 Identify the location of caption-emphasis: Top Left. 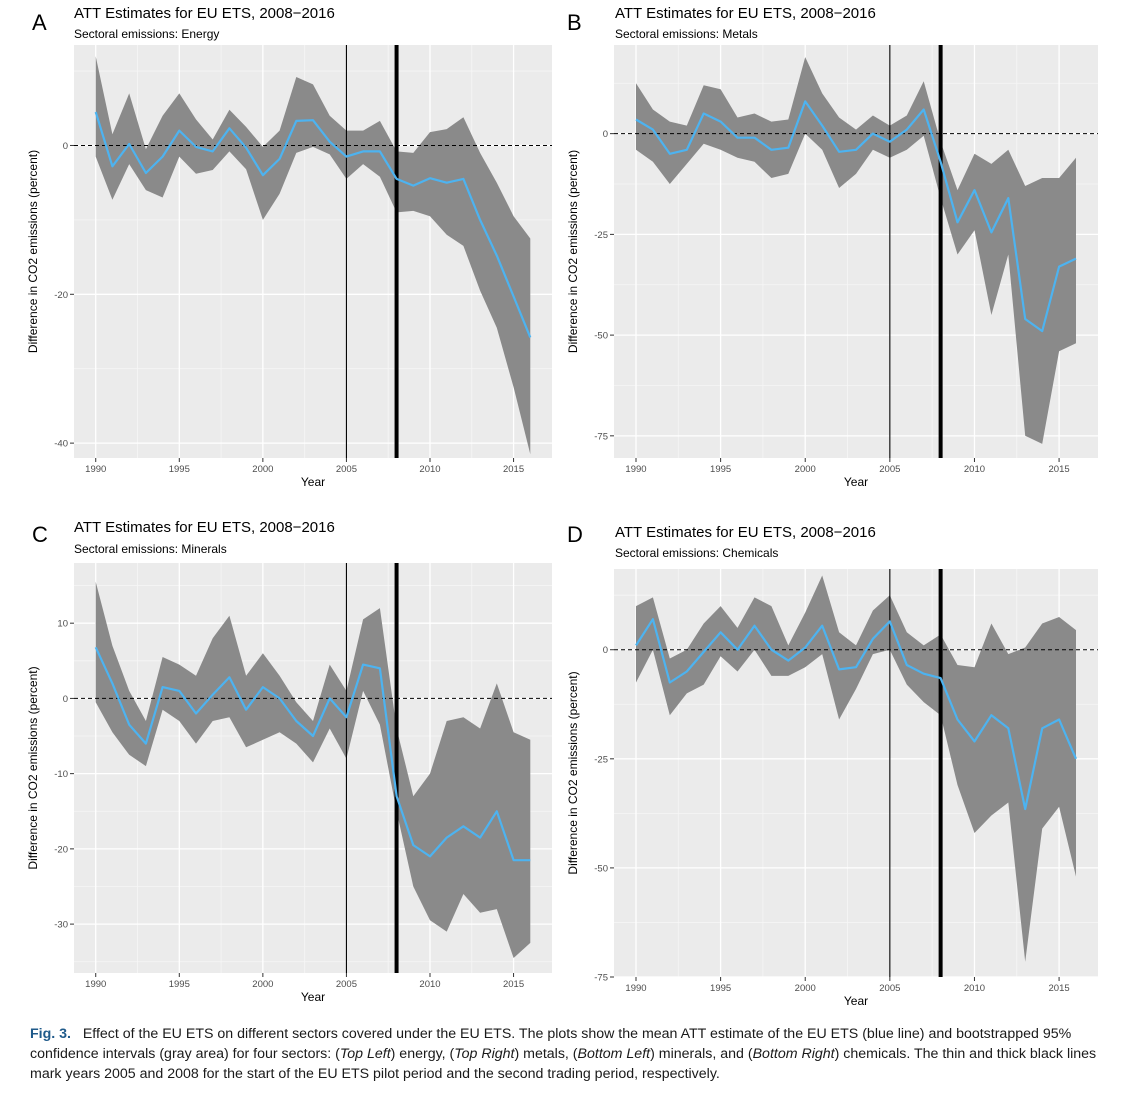
(365, 1054).